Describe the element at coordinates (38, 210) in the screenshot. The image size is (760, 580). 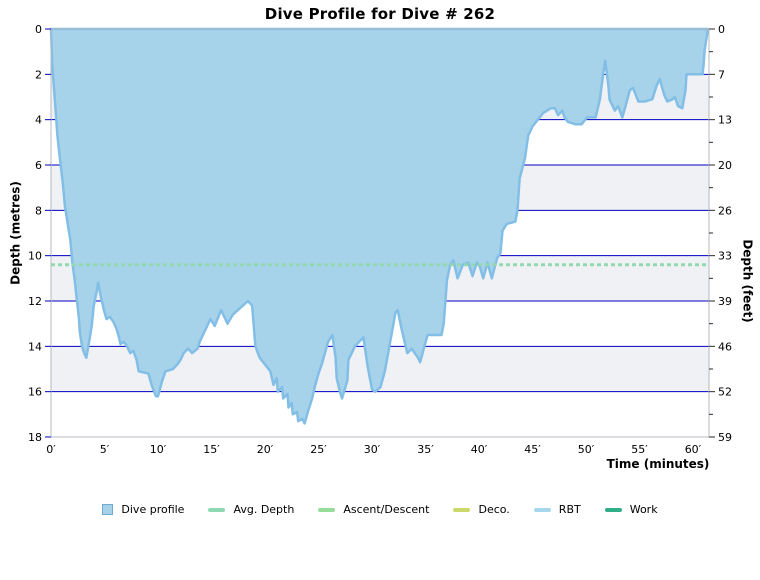
I see `y-left-tick-label: 8` at that location.